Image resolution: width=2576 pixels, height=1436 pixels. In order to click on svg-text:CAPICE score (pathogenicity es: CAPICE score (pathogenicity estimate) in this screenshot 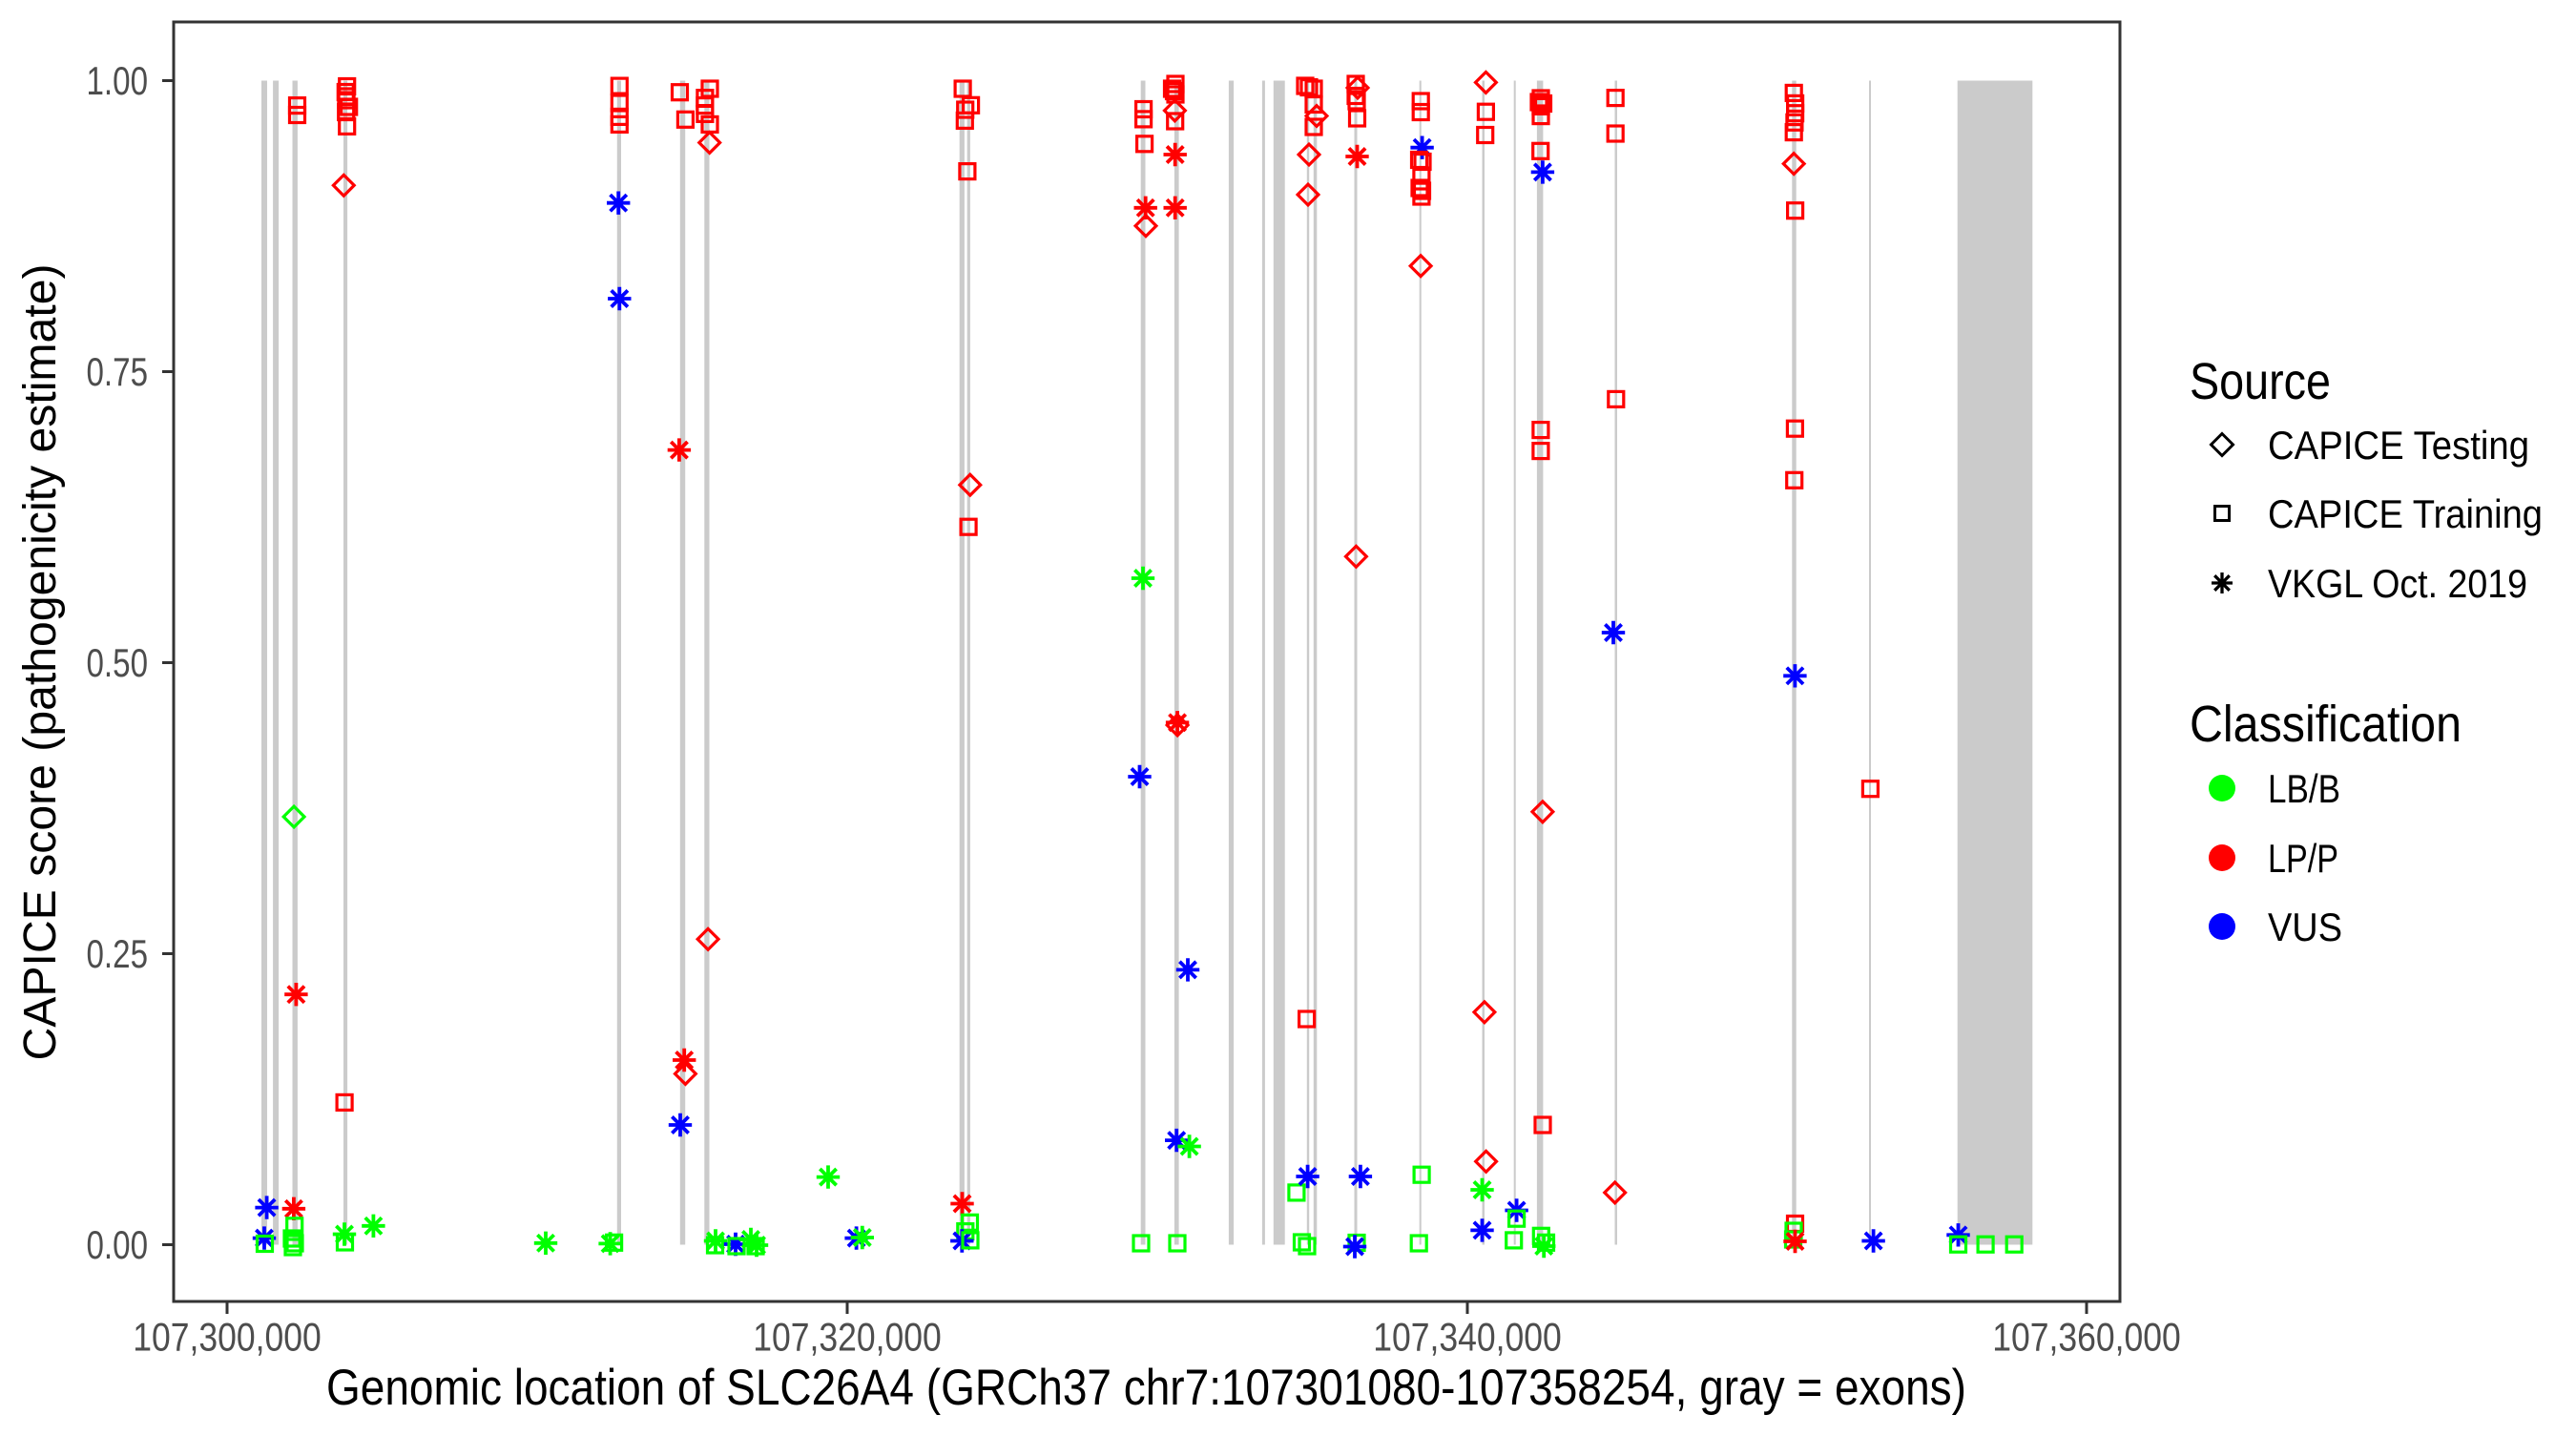, I will do `click(40, 662)`.